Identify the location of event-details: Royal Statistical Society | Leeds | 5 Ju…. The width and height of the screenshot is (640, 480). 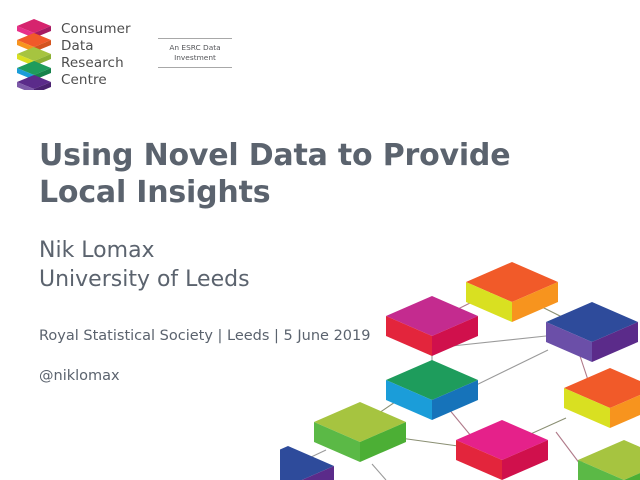
(205, 336).